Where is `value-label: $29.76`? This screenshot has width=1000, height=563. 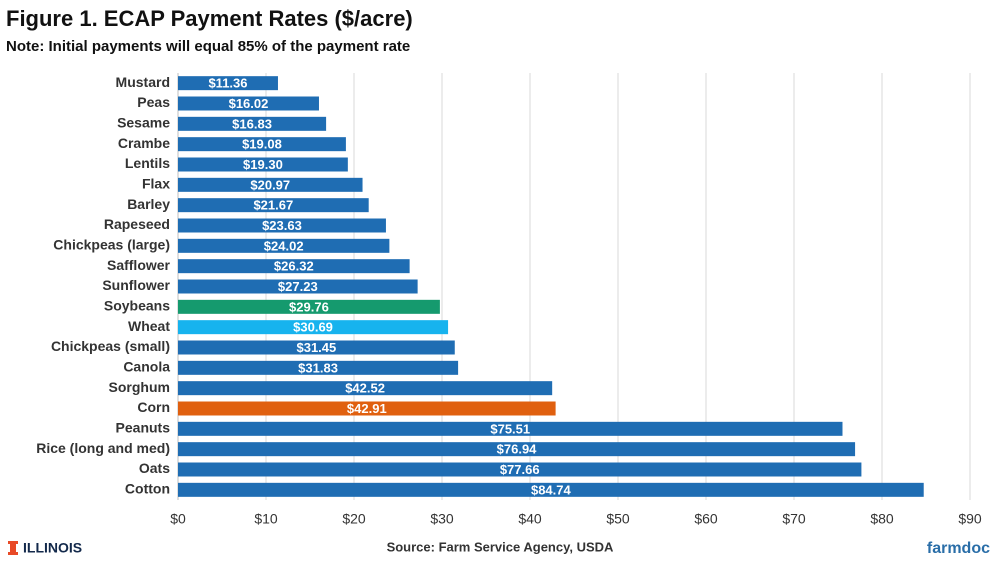
value-label: $29.76 is located at coordinates (309, 306).